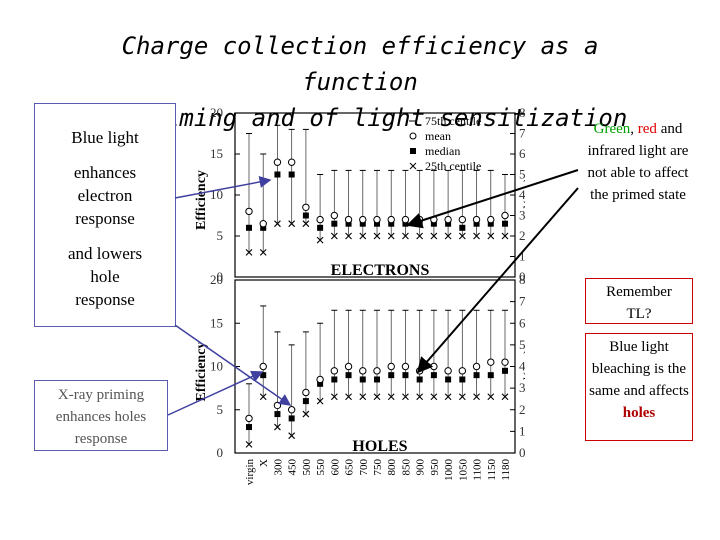 The image size is (720, 540). Describe the element at coordinates (379, 446) in the screenshot. I see `holes-annotation: HOLES` at that location.